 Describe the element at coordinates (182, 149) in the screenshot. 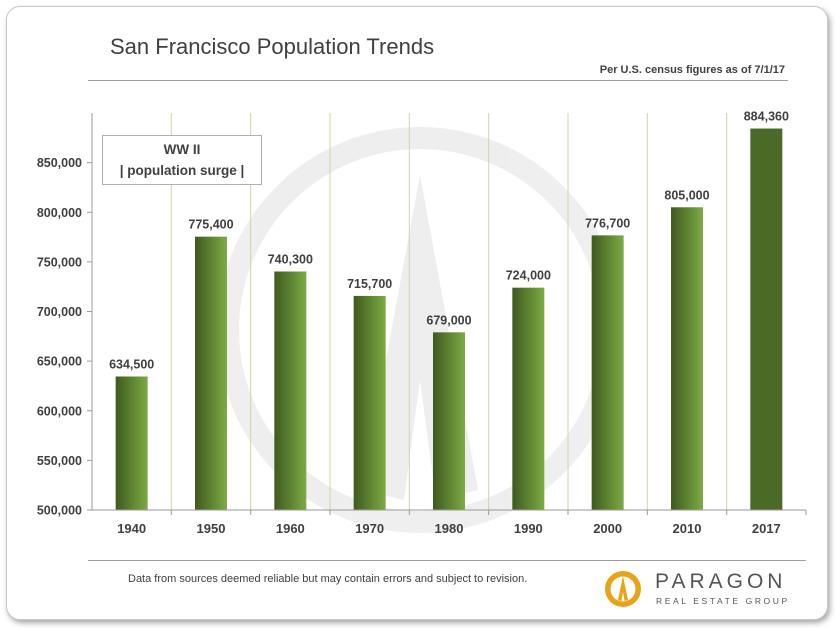

I see `annotation-line-1: WW II` at that location.